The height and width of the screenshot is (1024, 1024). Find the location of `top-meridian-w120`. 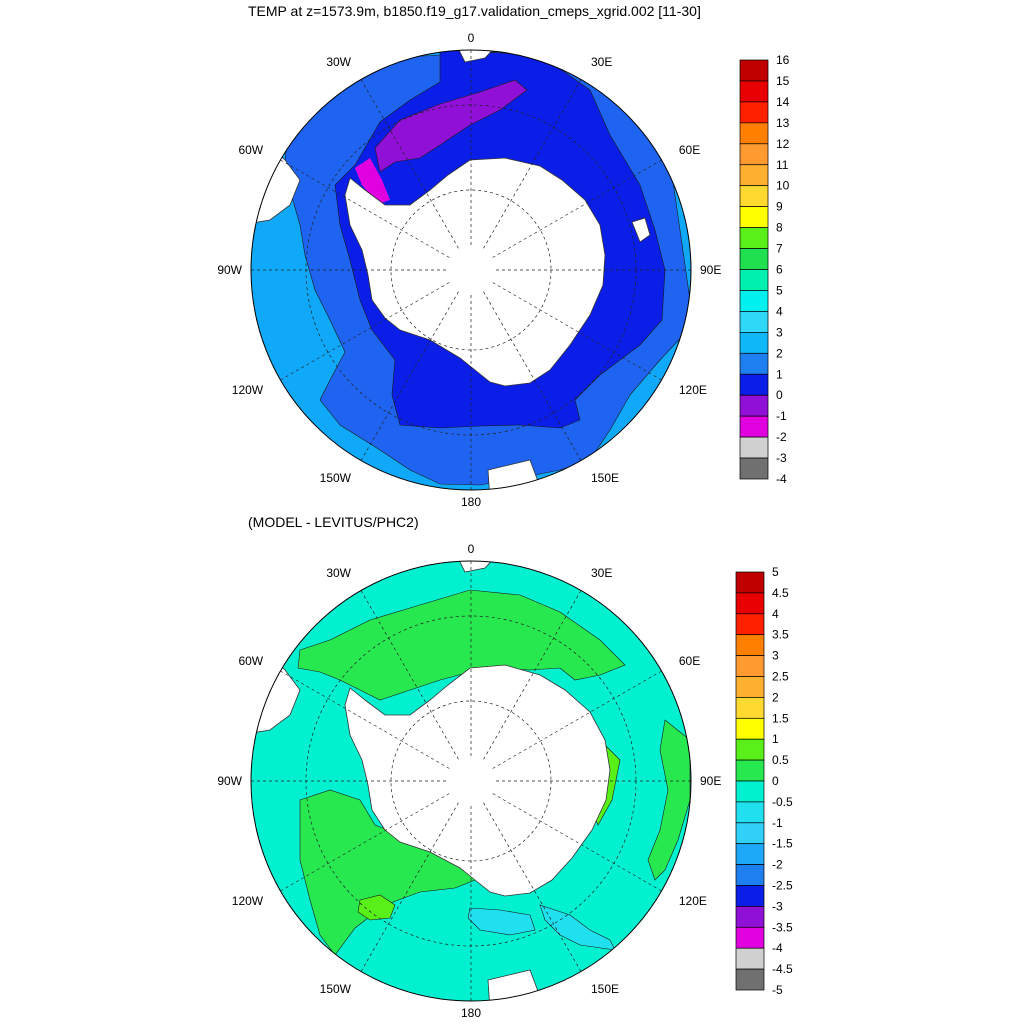

top-meridian-w120 is located at coordinates (365, 331).